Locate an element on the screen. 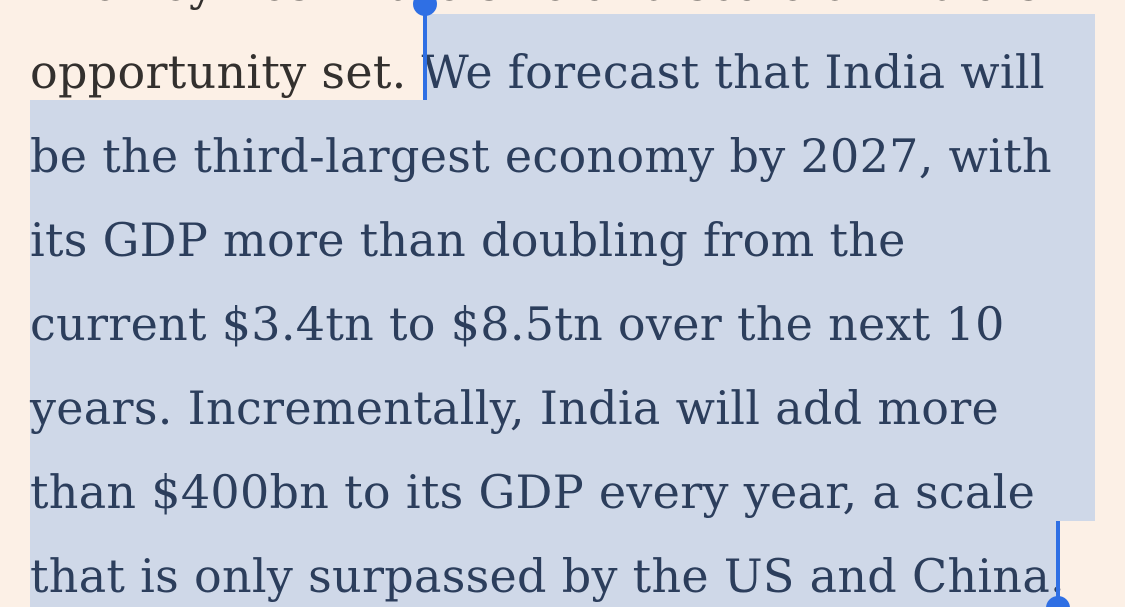  selected-text: We forecast that India will is located at coordinates (733, 72).